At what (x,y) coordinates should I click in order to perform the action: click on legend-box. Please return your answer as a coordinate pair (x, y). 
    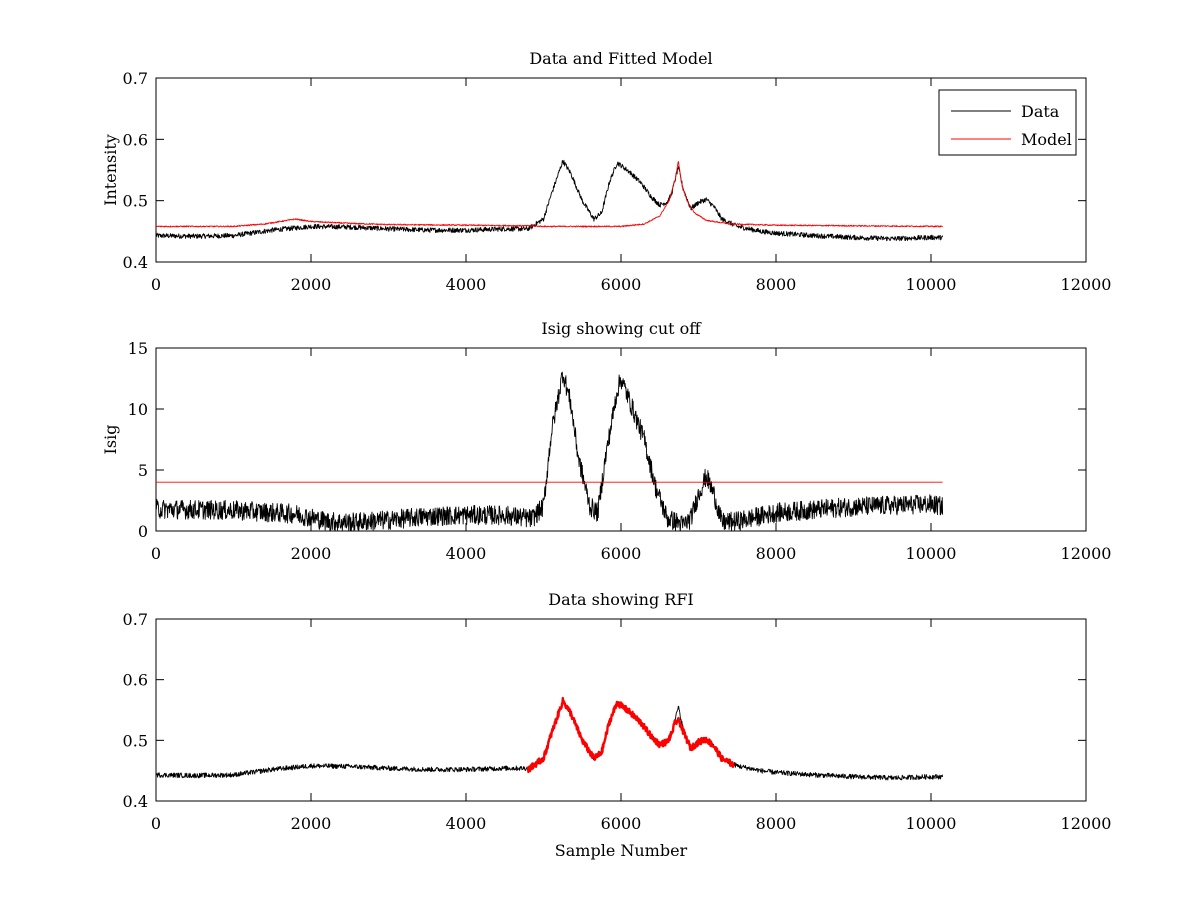
    Looking at the image, I should click on (1007, 122).